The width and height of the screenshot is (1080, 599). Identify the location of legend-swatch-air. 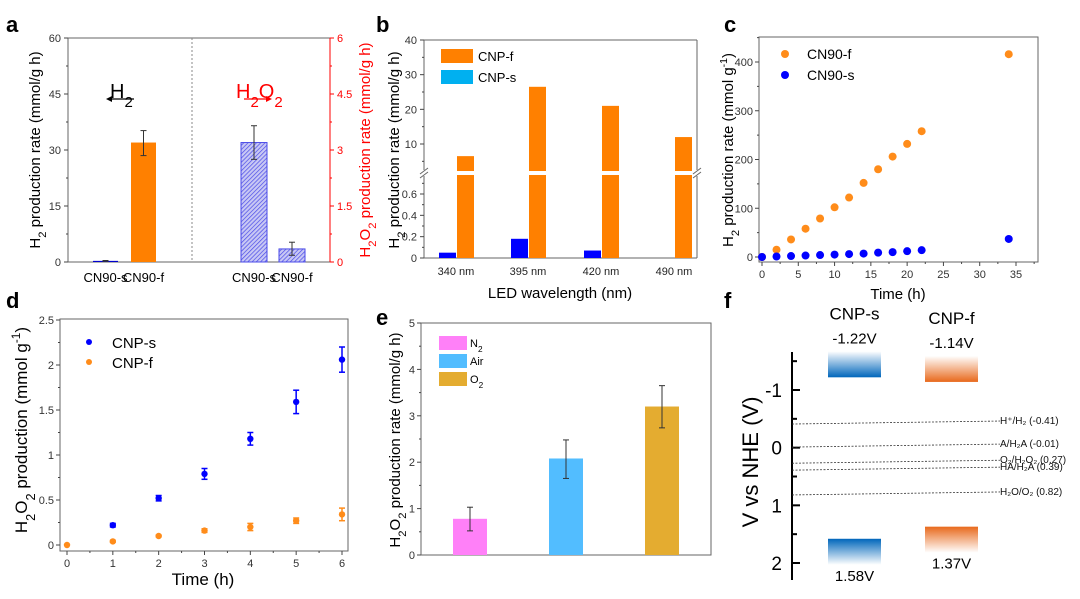
(453, 361).